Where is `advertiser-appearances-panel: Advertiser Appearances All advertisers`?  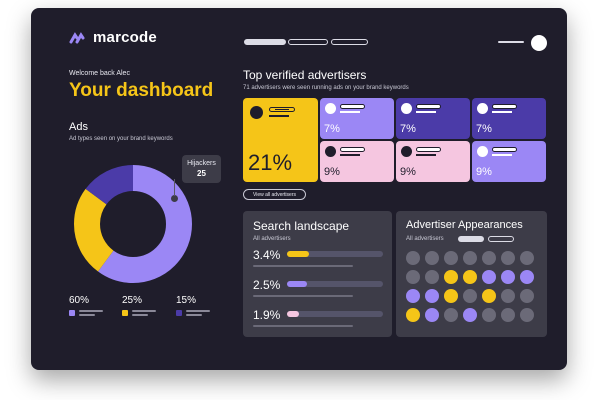
advertiser-appearances-panel: Advertiser Appearances All advertisers is located at coordinates (471, 274).